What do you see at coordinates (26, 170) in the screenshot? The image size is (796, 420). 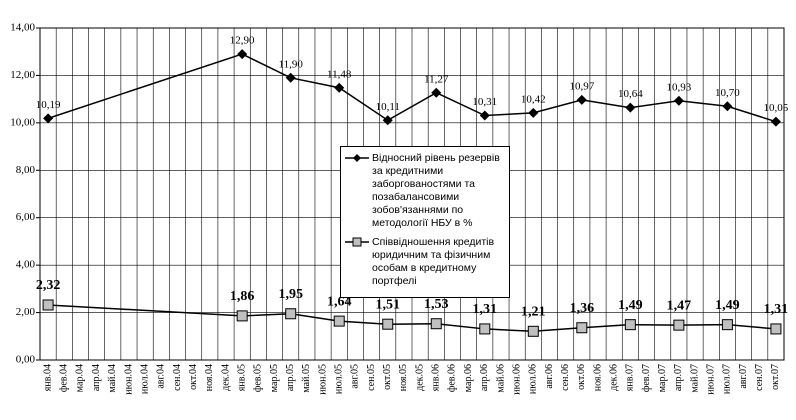 I see `y-tick-label: 8,00` at bounding box center [26, 170].